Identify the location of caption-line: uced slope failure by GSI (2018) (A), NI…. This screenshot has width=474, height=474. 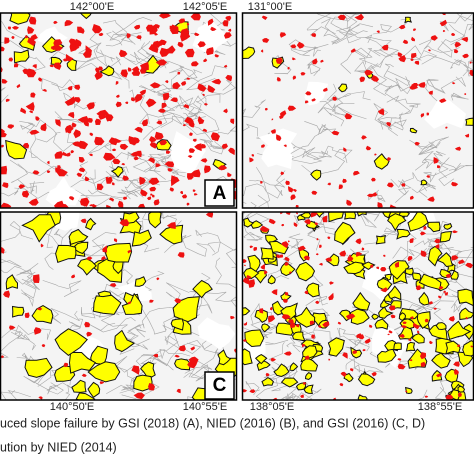
(212, 423).